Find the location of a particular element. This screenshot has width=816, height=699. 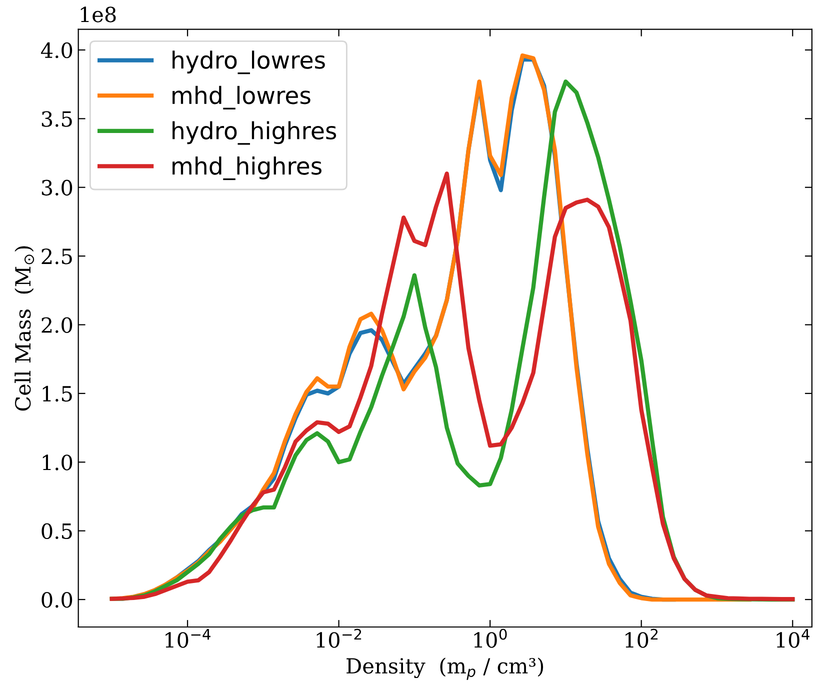

y-tick-label: 3.0 is located at coordinates (57, 188).